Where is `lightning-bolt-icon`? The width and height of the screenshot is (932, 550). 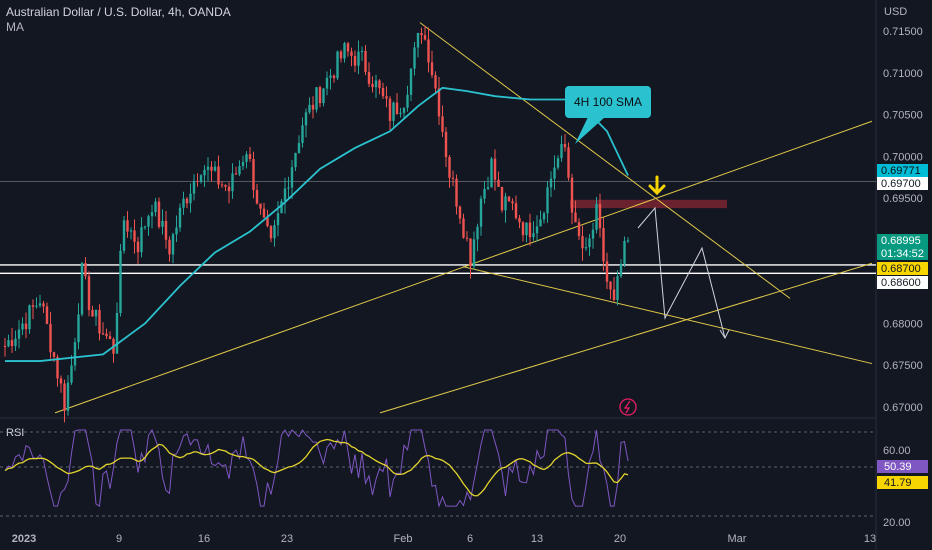 lightning-bolt-icon is located at coordinates (627, 407).